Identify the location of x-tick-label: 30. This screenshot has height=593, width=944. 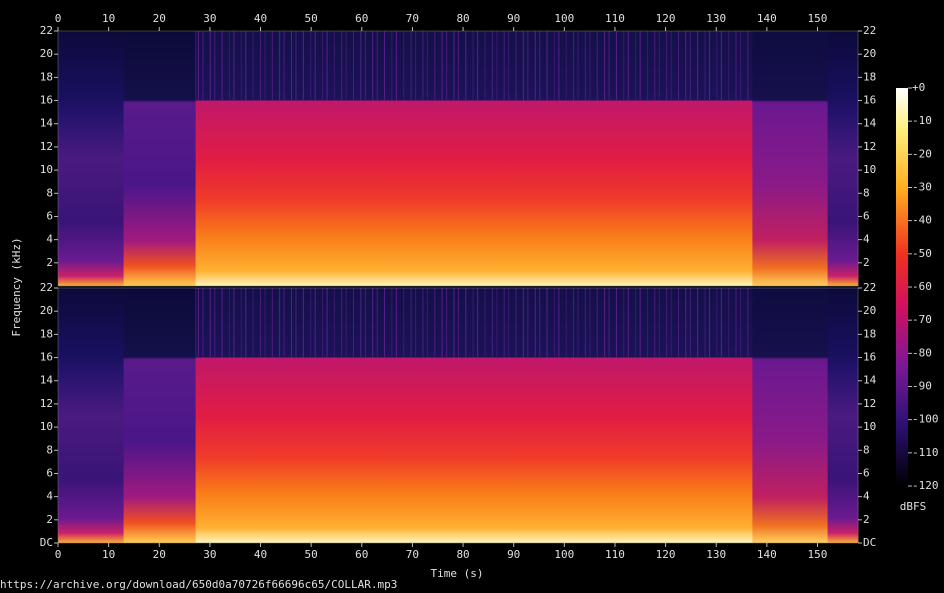
(209, 554).